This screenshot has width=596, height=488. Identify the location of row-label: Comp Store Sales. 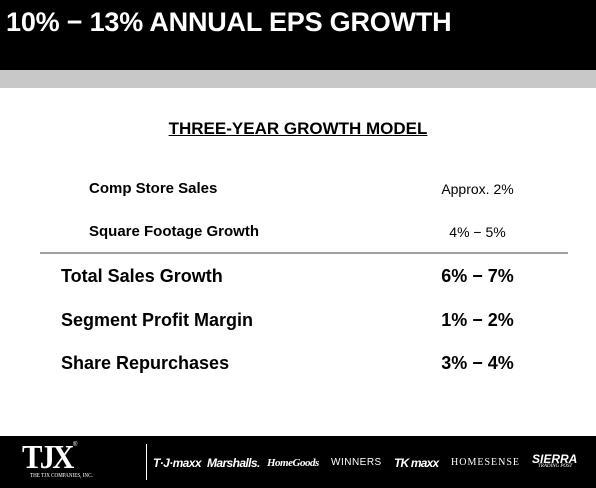
(153, 188).